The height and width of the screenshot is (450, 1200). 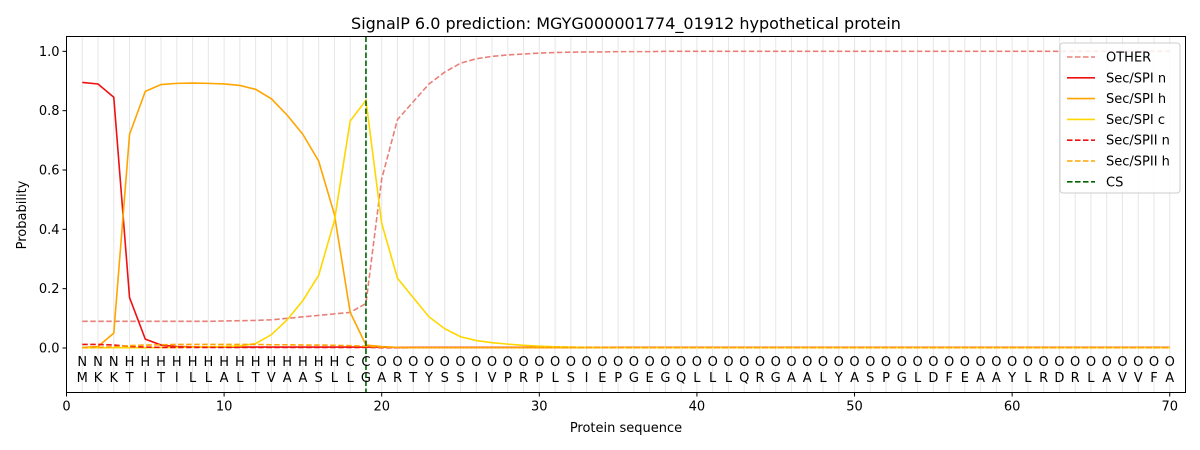 What do you see at coordinates (224, 407) in the screenshot?
I see `x-tick-label: 10` at bounding box center [224, 407].